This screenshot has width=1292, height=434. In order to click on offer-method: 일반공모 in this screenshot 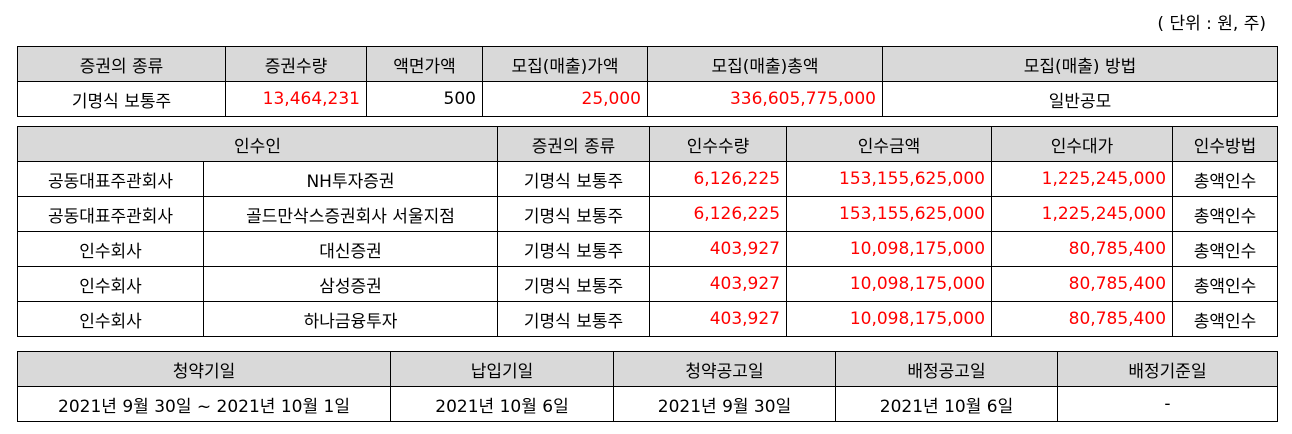, I will do `click(1080, 99)`.